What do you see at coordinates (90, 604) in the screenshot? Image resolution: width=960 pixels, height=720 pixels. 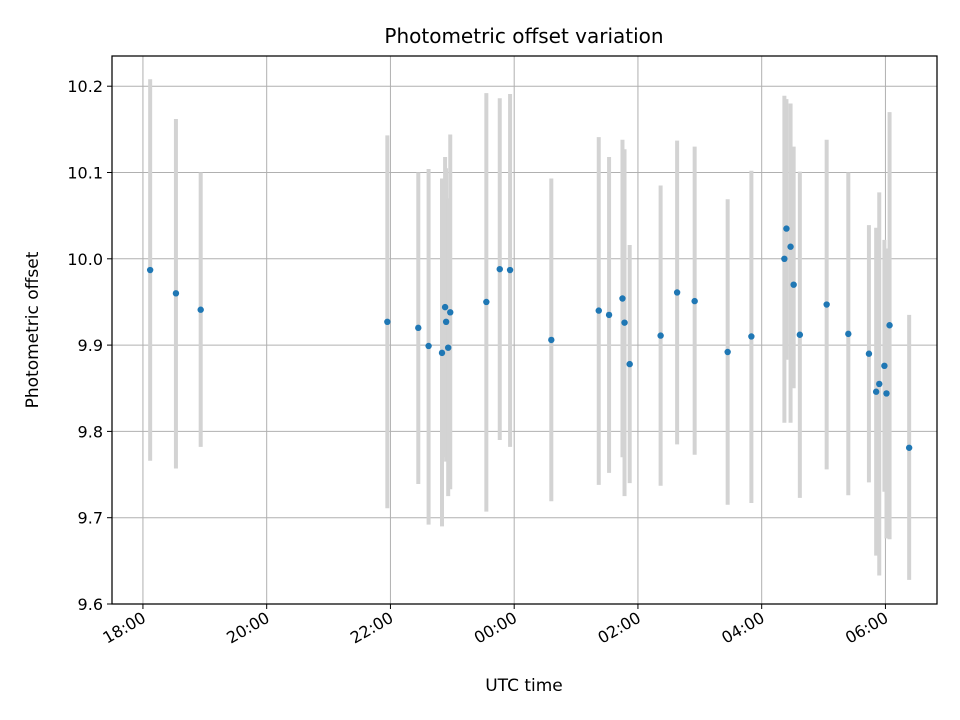 I see `y-tick-label: 9.6` at bounding box center [90, 604].